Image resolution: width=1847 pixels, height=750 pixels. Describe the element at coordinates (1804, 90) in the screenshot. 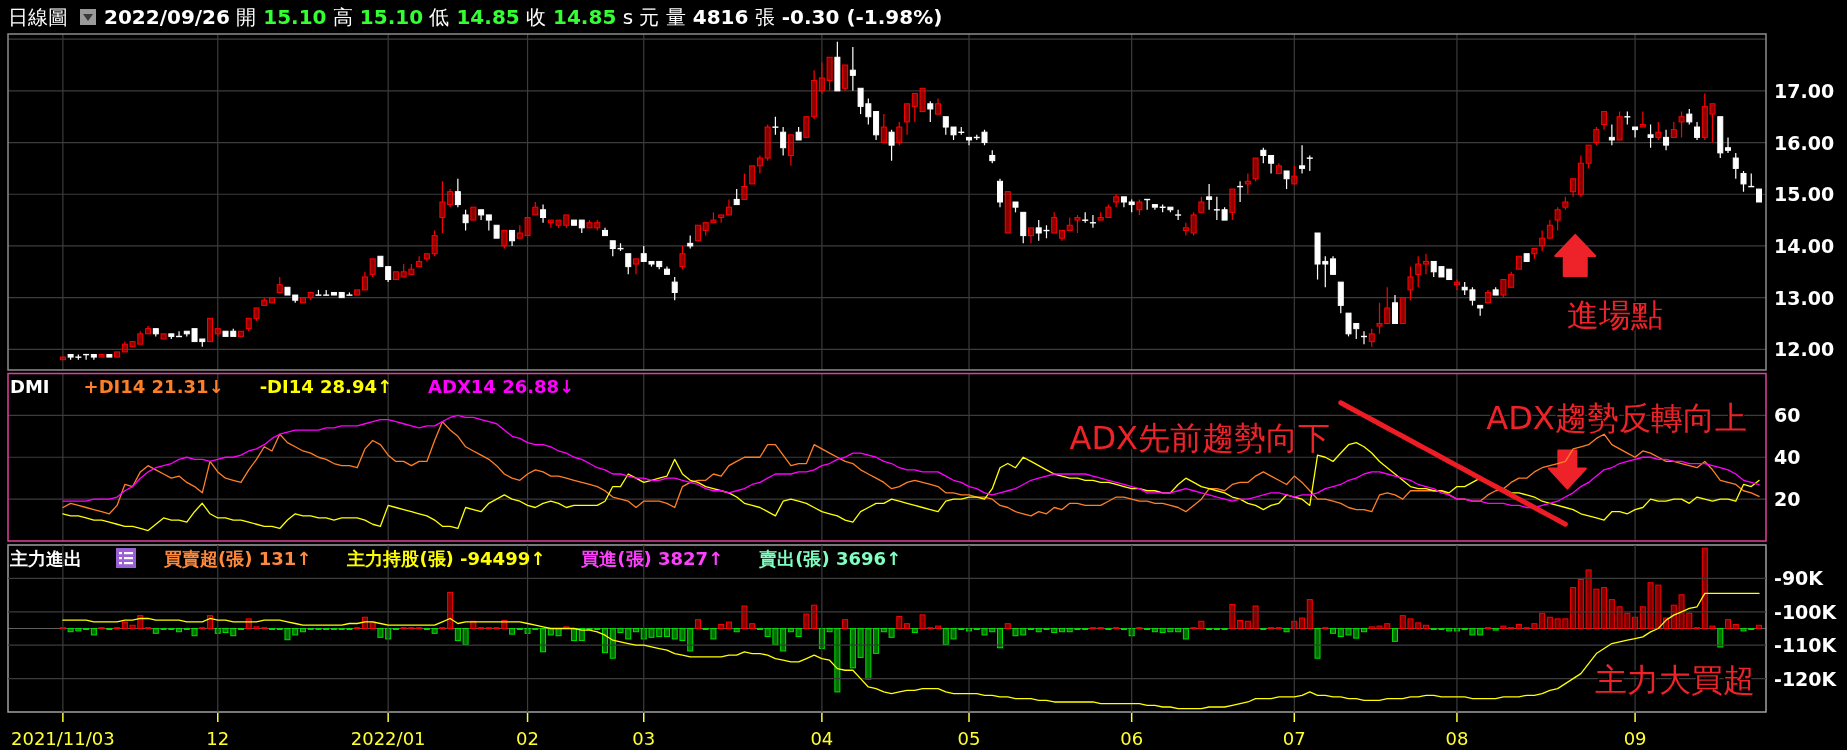

I see `y-tick-label: 17.00` at that location.